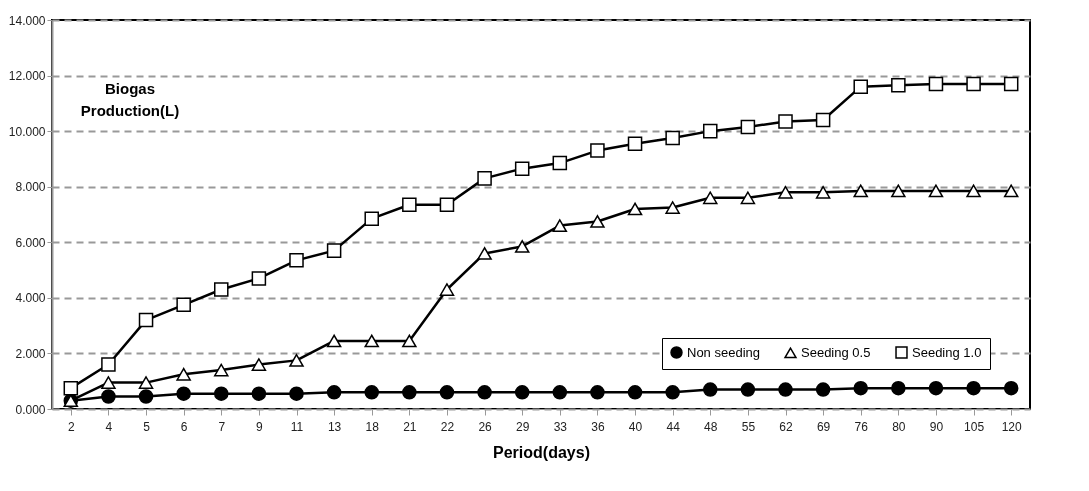 This screenshot has height=491, width=1089. What do you see at coordinates (410, 426) in the screenshot?
I see `x-tick-label: 21` at bounding box center [410, 426].